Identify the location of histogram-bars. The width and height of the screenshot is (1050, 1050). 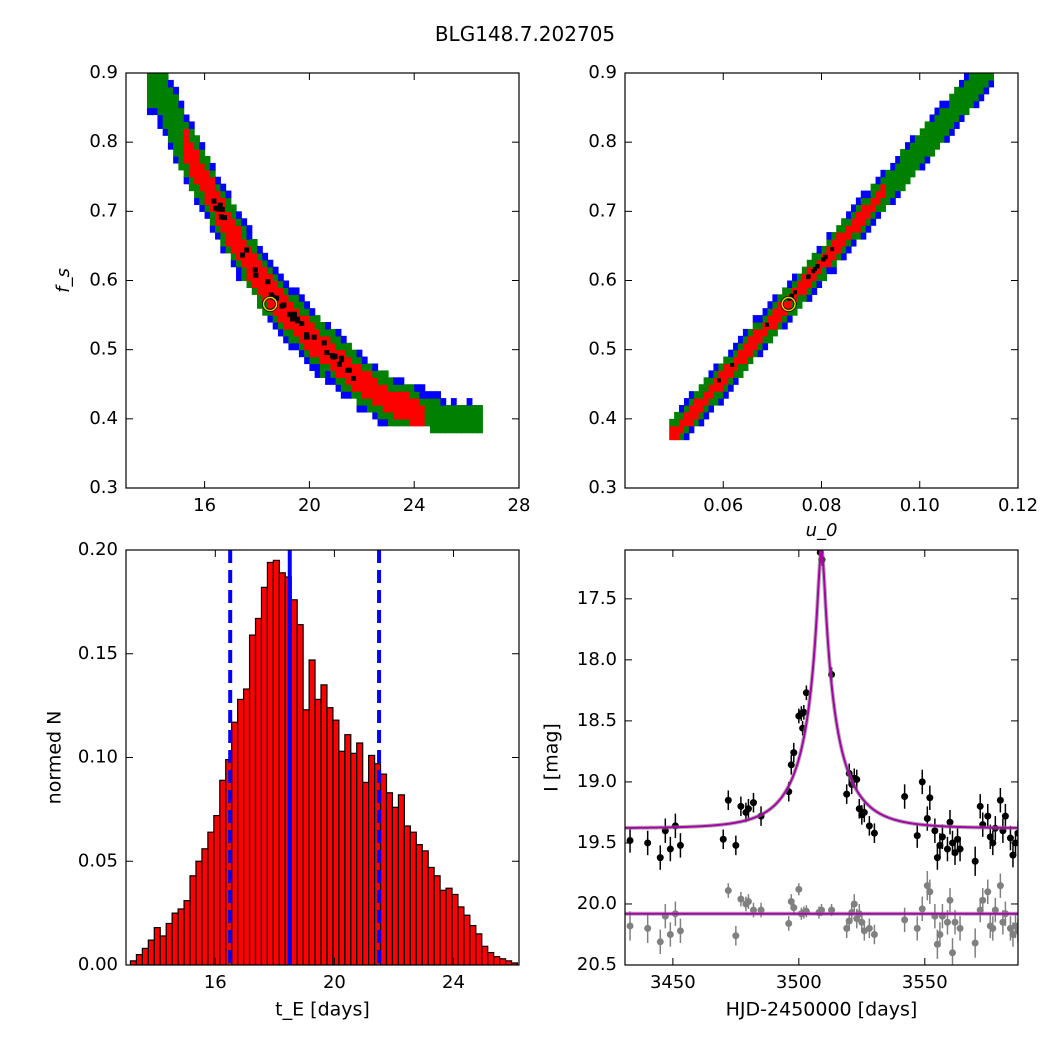
(324, 762).